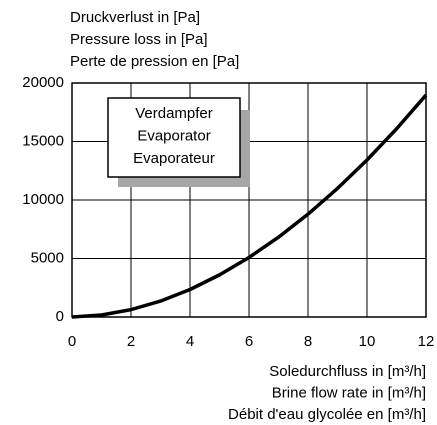 This screenshot has height=425, width=437. Describe the element at coordinates (174, 158) in the screenshot. I see `annotation: Evaporateur` at that location.